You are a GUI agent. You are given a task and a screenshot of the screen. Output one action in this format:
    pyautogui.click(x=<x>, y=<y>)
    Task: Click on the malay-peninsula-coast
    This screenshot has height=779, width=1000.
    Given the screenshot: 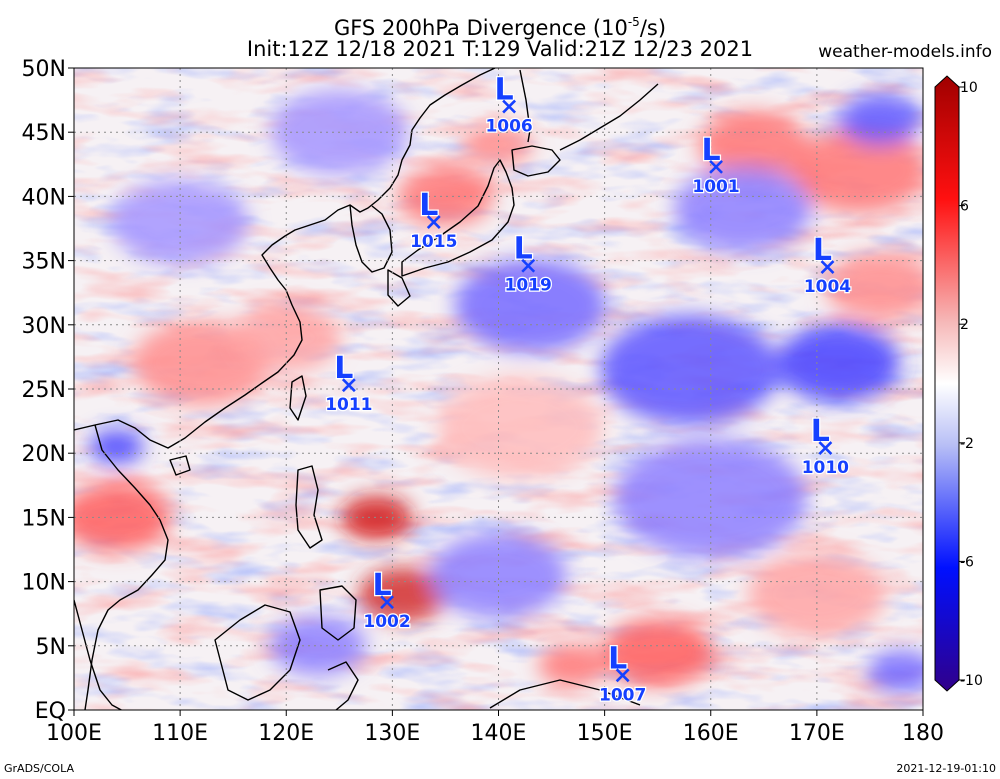 What is the action you would take?
    pyautogui.click(x=98, y=654)
    